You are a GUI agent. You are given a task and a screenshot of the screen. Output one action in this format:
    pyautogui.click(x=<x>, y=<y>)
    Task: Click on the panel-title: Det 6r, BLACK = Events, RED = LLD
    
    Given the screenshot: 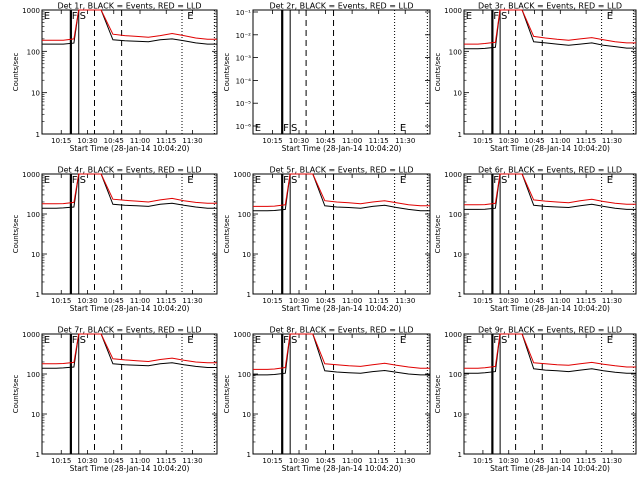 What is the action you would take?
    pyautogui.click(x=550, y=170)
    